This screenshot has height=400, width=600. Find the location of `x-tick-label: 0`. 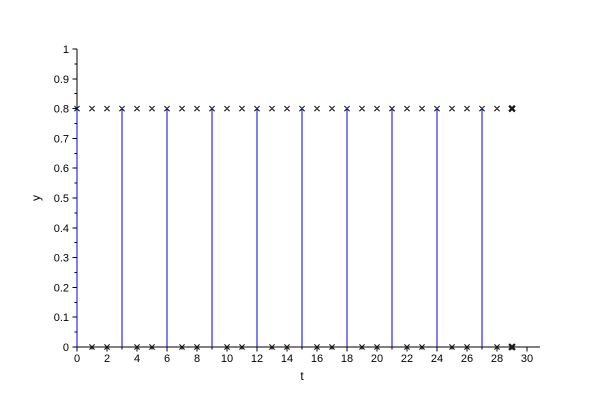

x-tick-label: 0 is located at coordinates (77, 359).